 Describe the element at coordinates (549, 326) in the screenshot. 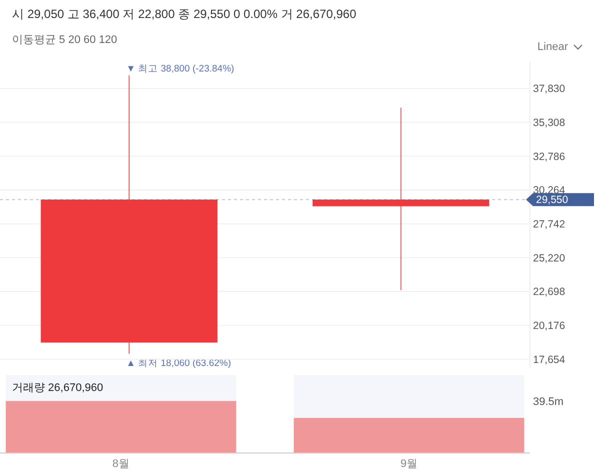

I see `y-tick-label: 20,176` at that location.